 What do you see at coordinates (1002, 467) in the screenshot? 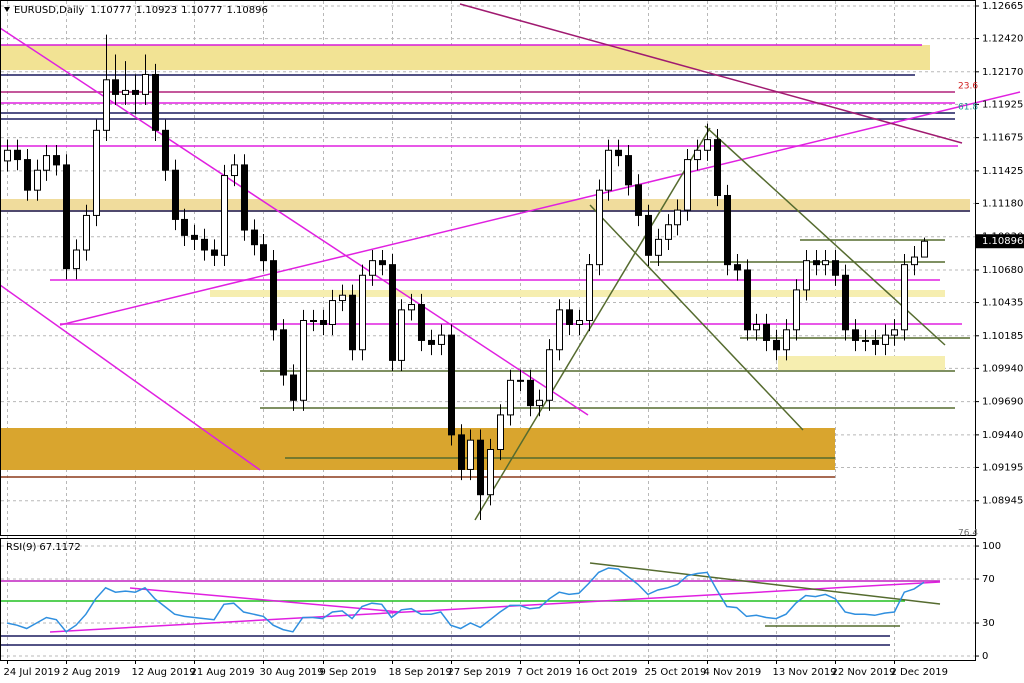
I see `y-tick-label: 1.09195` at bounding box center [1002, 467].